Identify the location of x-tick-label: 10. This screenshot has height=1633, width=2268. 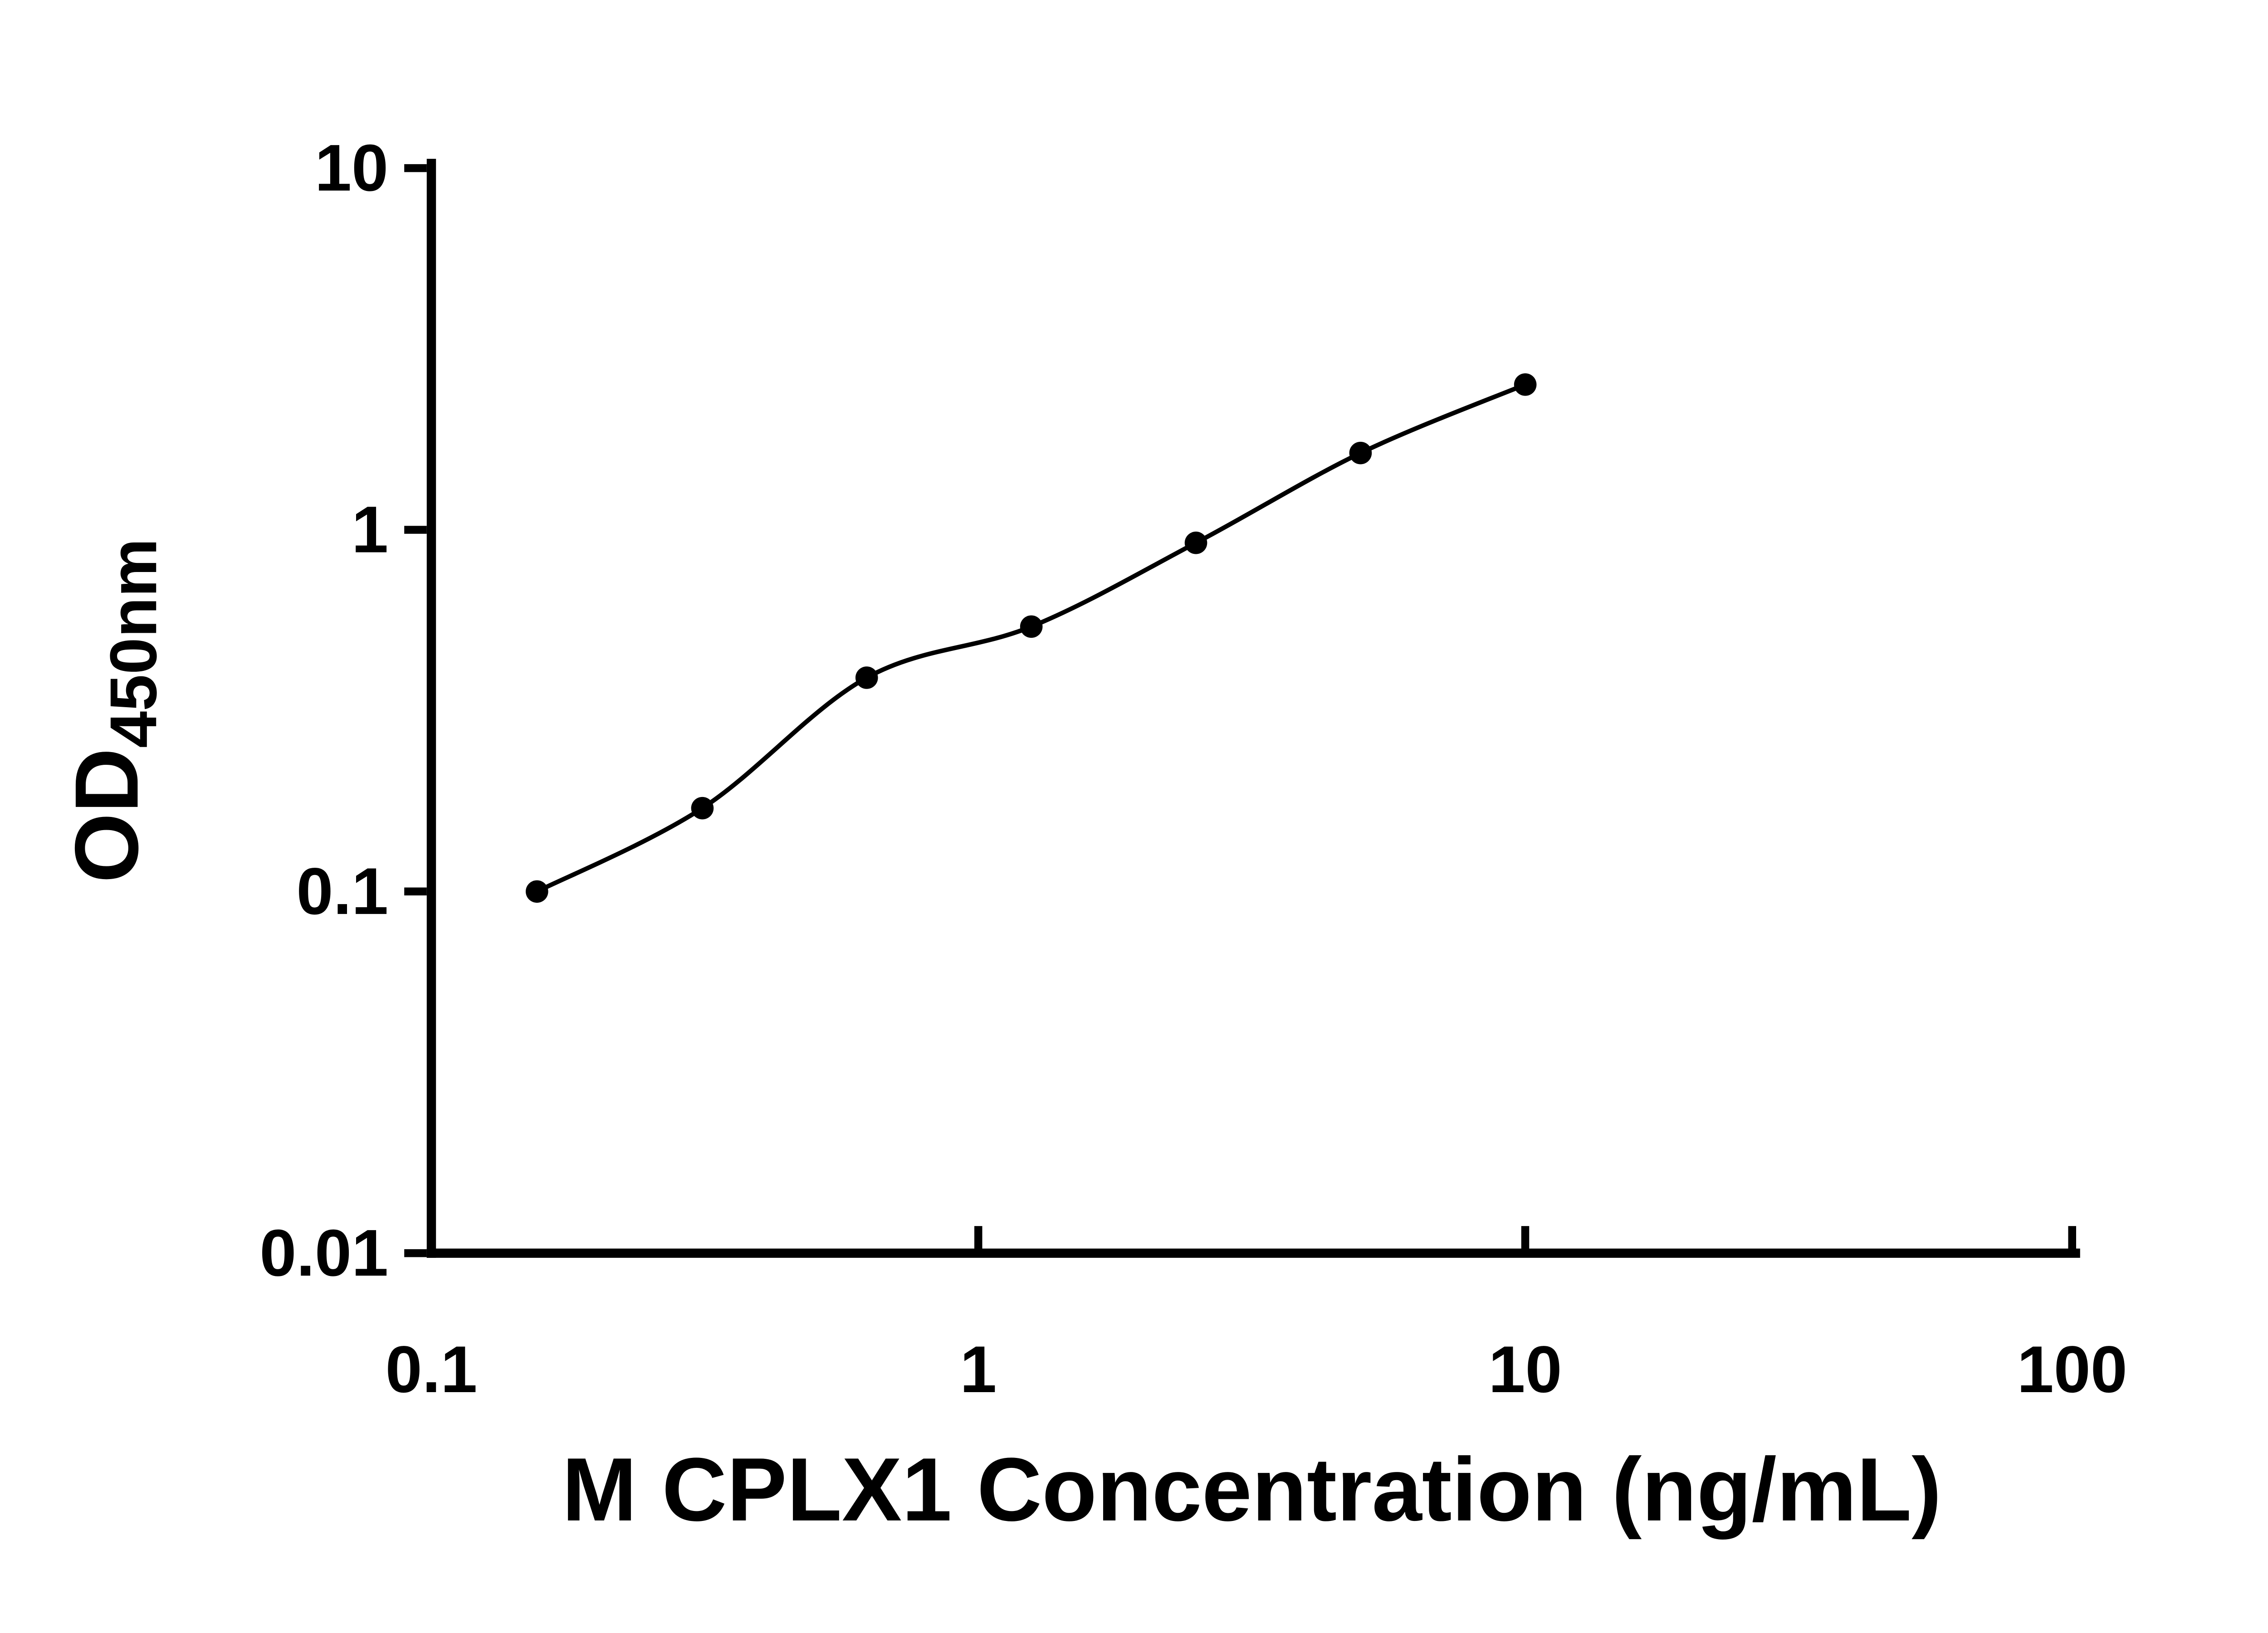
(1525, 1369).